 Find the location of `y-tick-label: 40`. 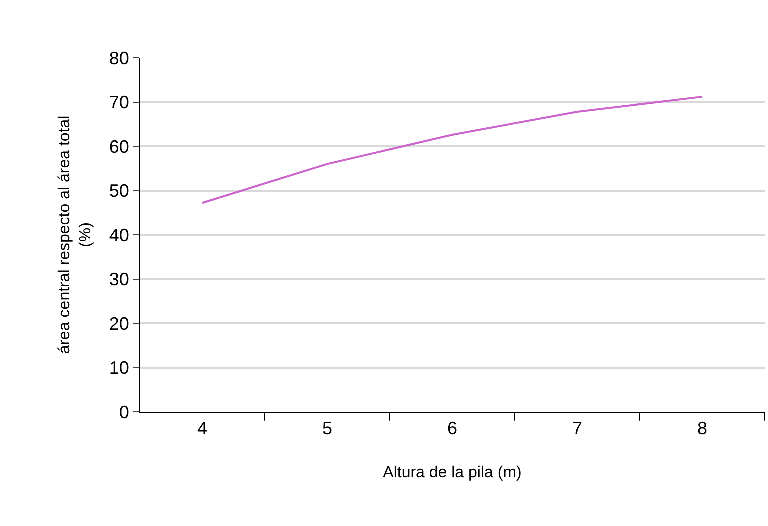

y-tick-label: 40 is located at coordinates (119, 235).